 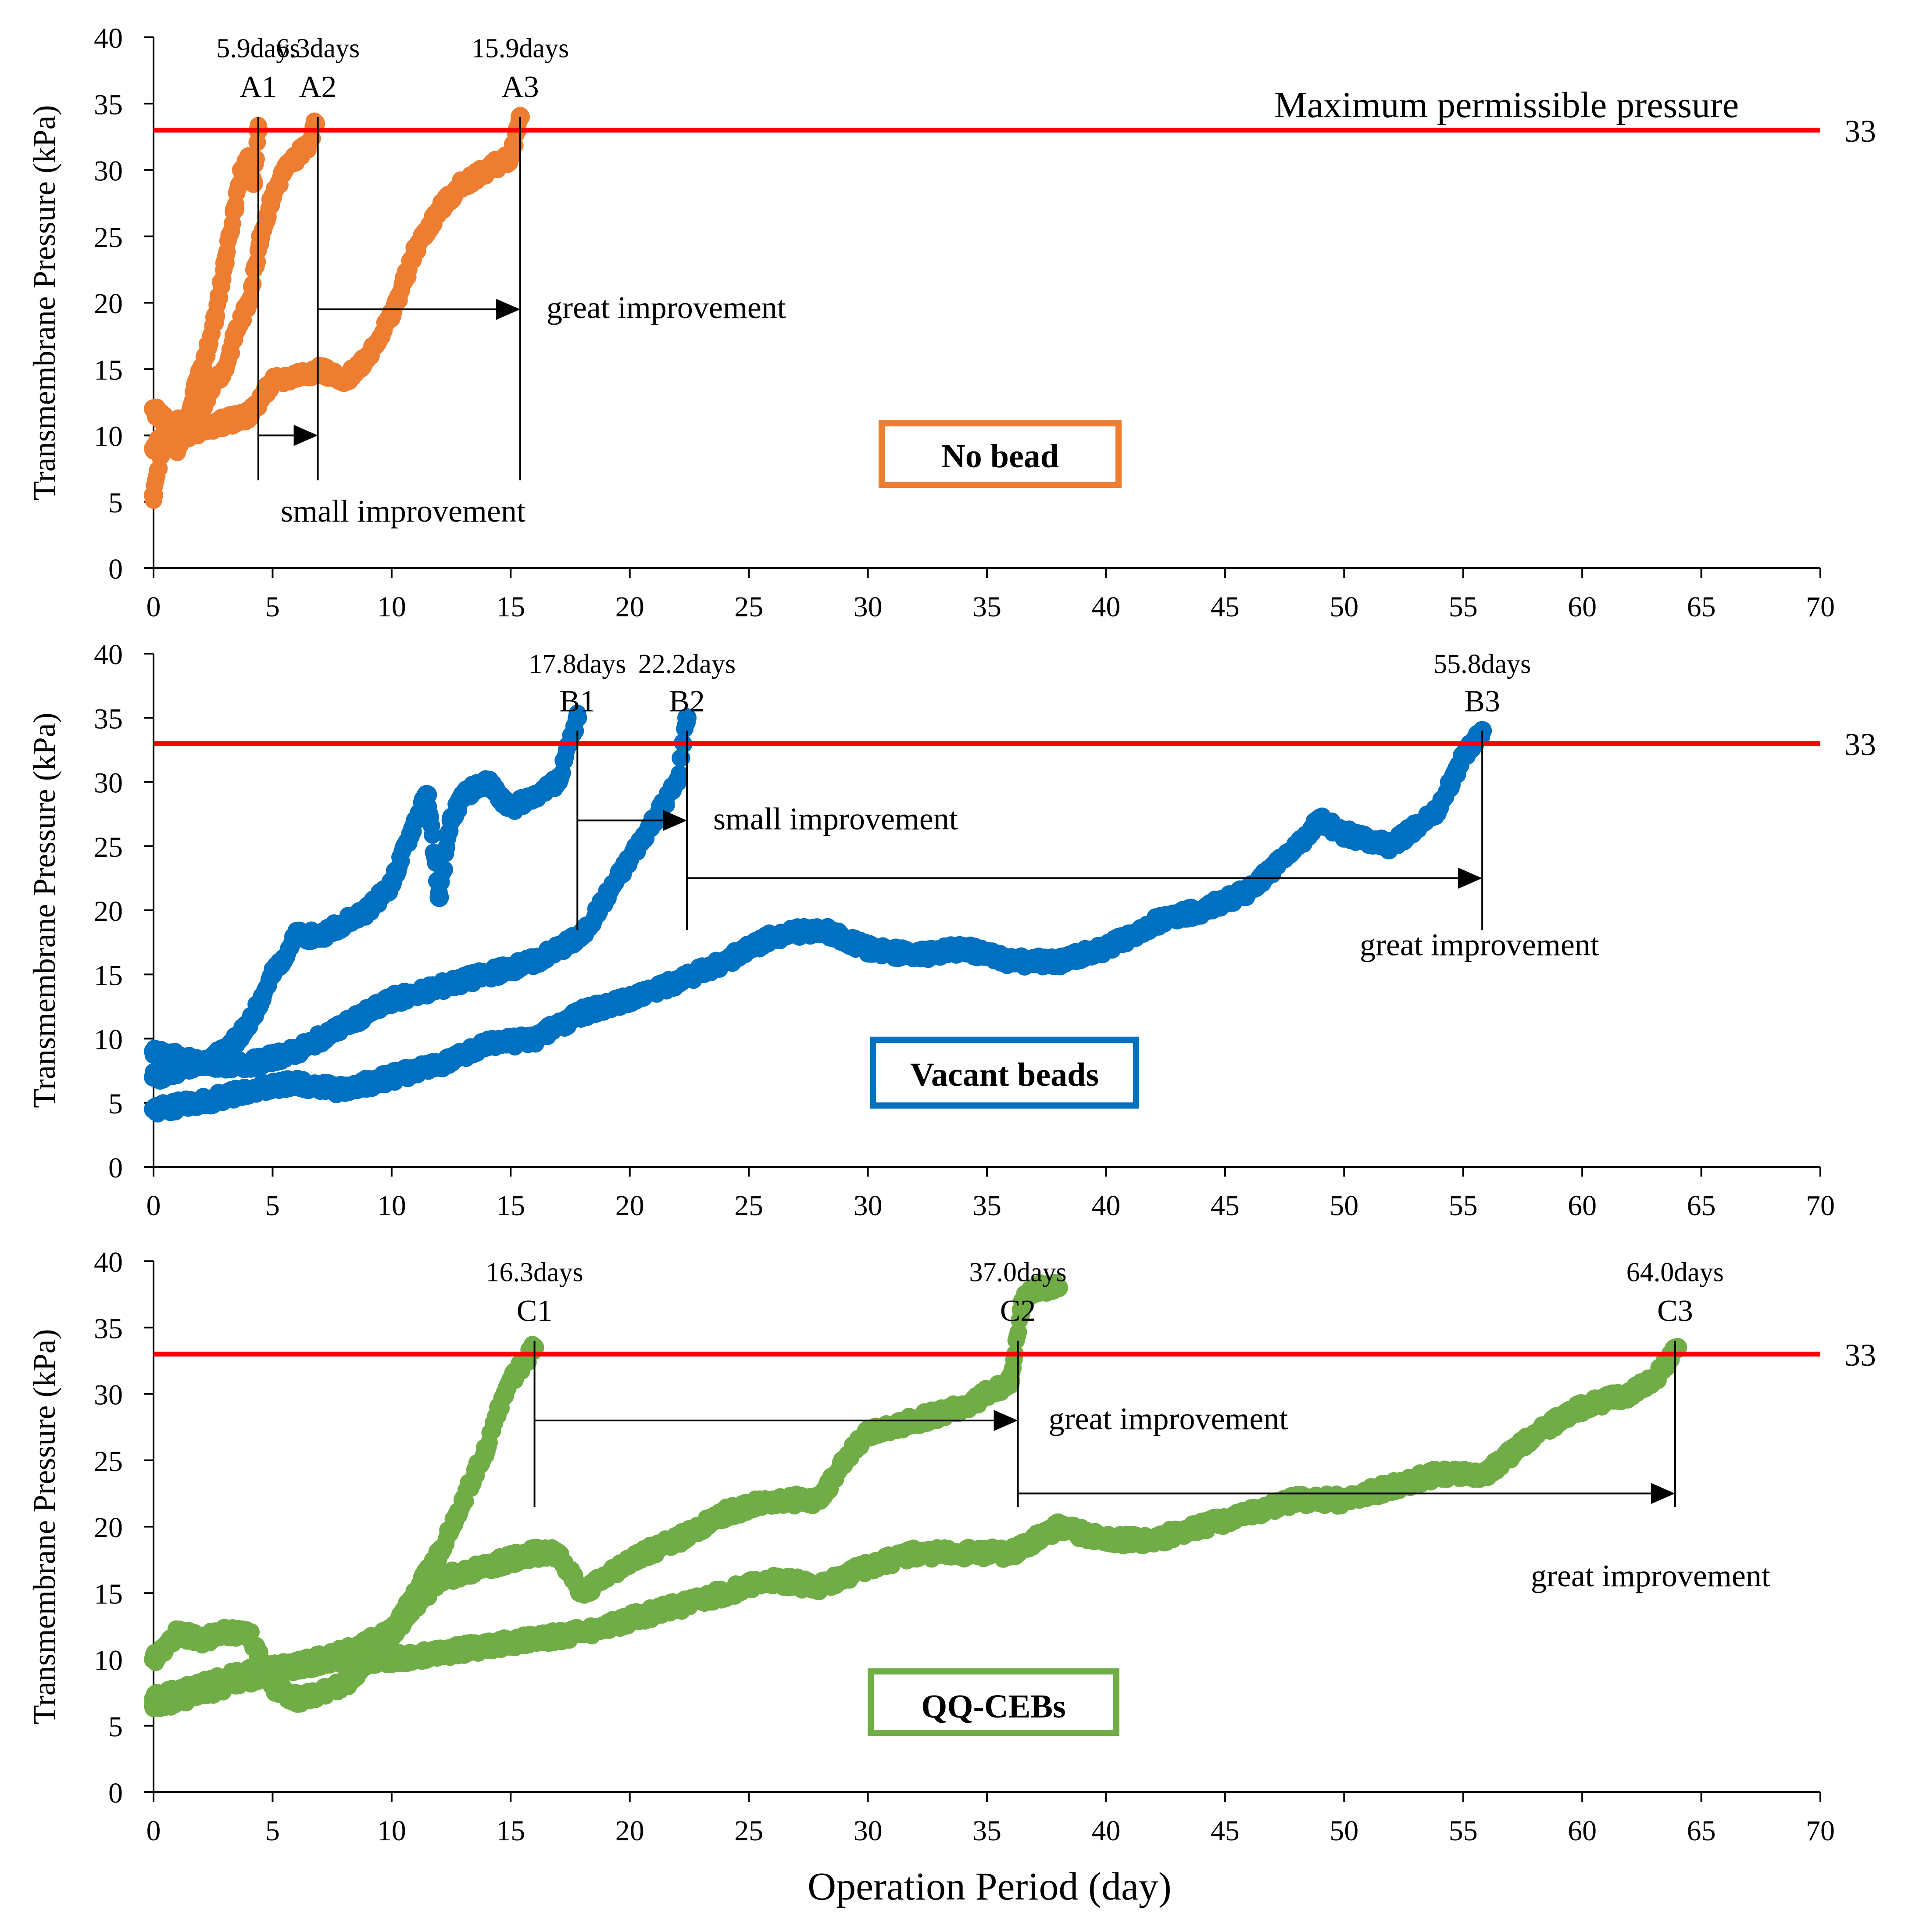 I want to click on x-tick-label: 5, so click(x=273, y=1831).